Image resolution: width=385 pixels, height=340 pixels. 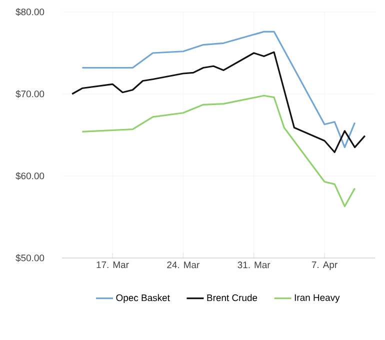 I want to click on x-tick-label: 24. Mar, so click(x=183, y=265).